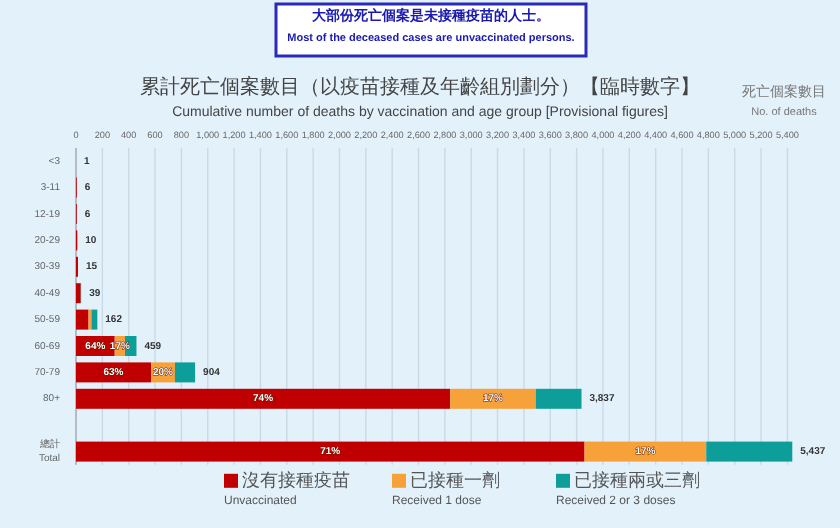 This screenshot has width=840, height=528. Describe the element at coordinates (420, 87) in the screenshot. I see `chart-title: 累計死亡個案數目（以疫苗接種及年齡組別劃分）【臨時數字】` at that location.